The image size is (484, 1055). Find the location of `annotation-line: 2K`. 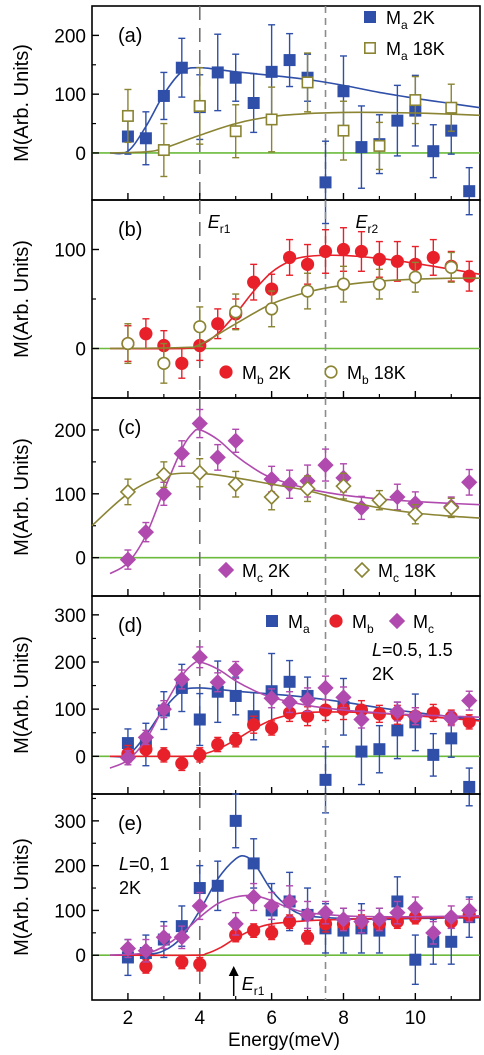

annotation-line: 2K is located at coordinates (383, 674).